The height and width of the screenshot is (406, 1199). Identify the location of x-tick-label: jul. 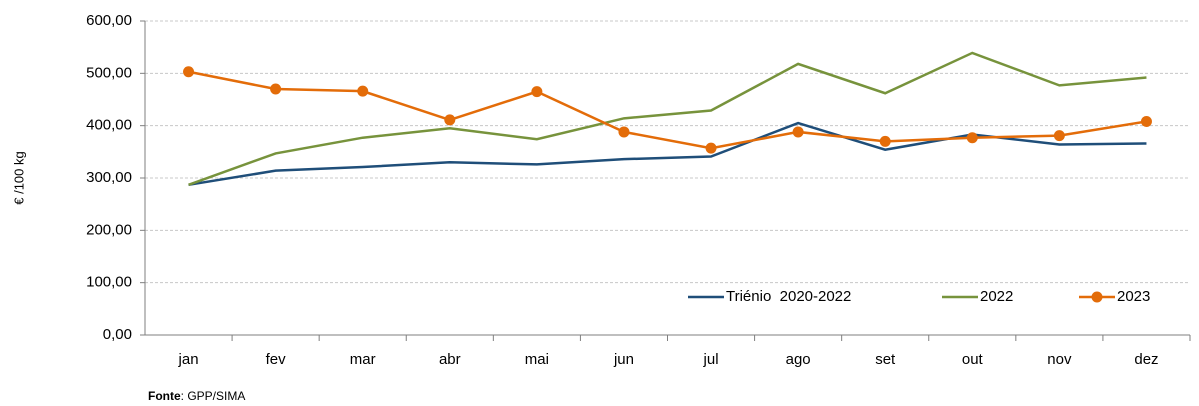
(711, 359).